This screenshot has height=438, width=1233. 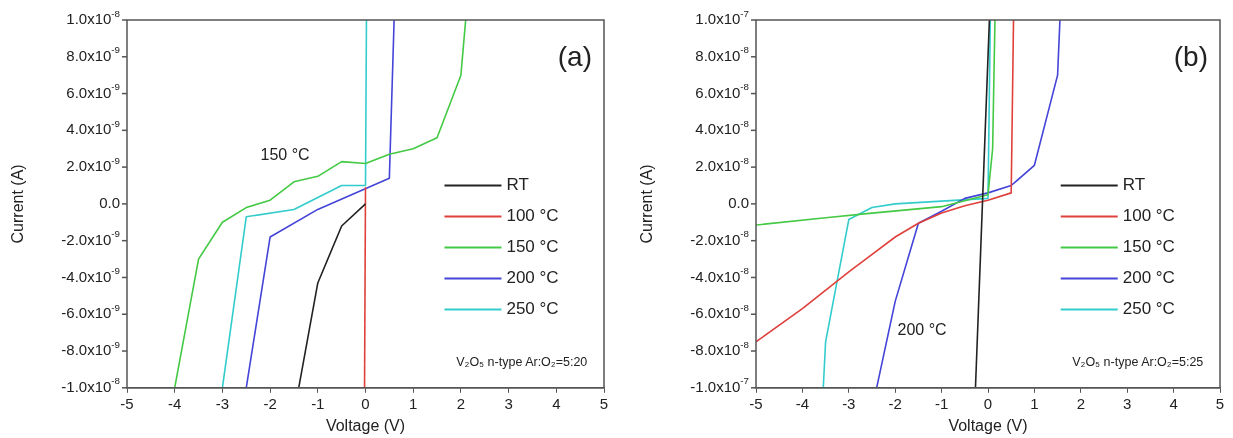 I want to click on annotation: 150 °C, so click(x=285, y=155).